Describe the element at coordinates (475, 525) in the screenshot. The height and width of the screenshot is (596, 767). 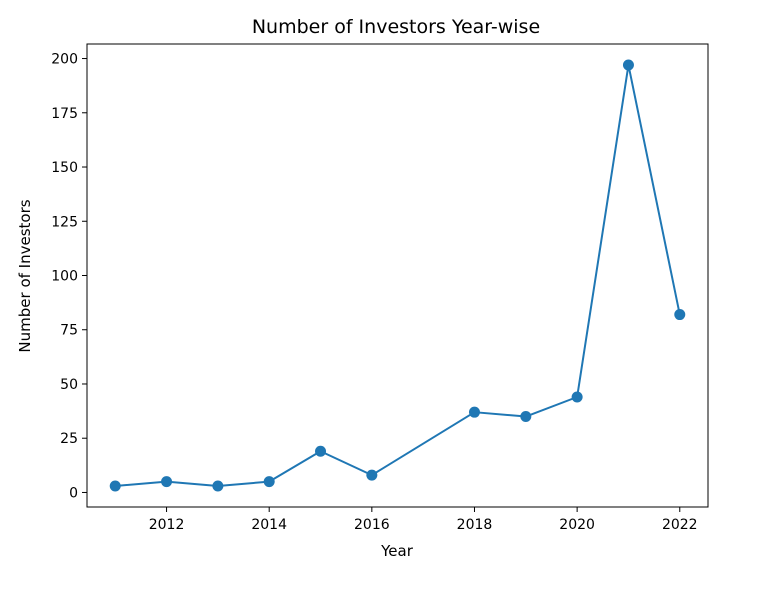
I see `x-tick-label: 2018` at that location.